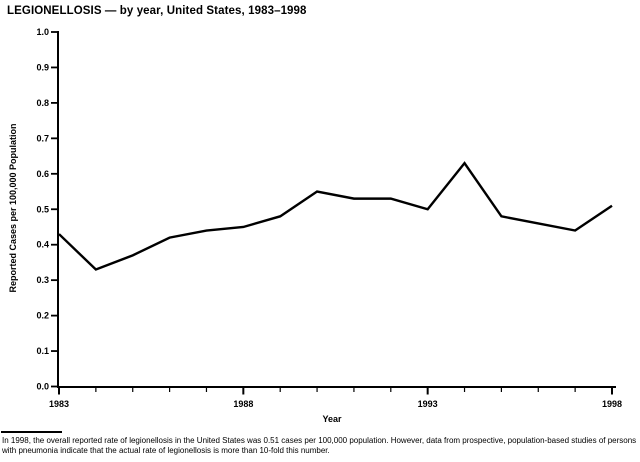 The height and width of the screenshot is (462, 640). What do you see at coordinates (42, 32) in the screenshot?
I see `y-tick-label: 1.0` at bounding box center [42, 32].